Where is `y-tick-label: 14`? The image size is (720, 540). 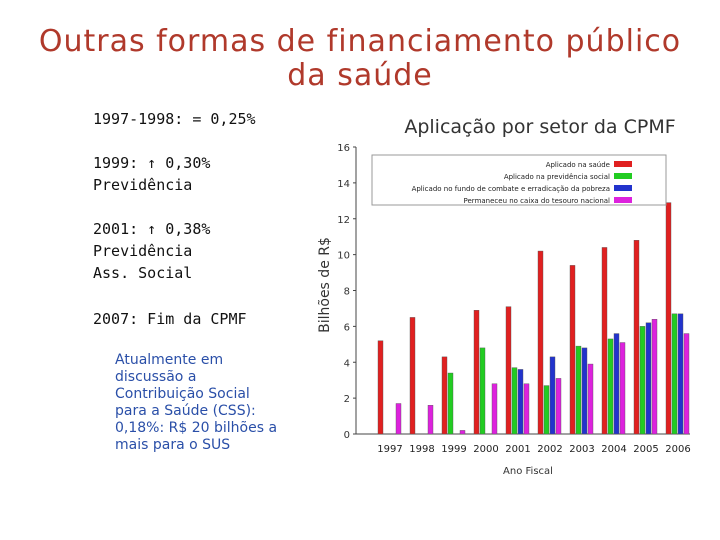
y-tick-label: 14 is located at coordinates (343, 184).